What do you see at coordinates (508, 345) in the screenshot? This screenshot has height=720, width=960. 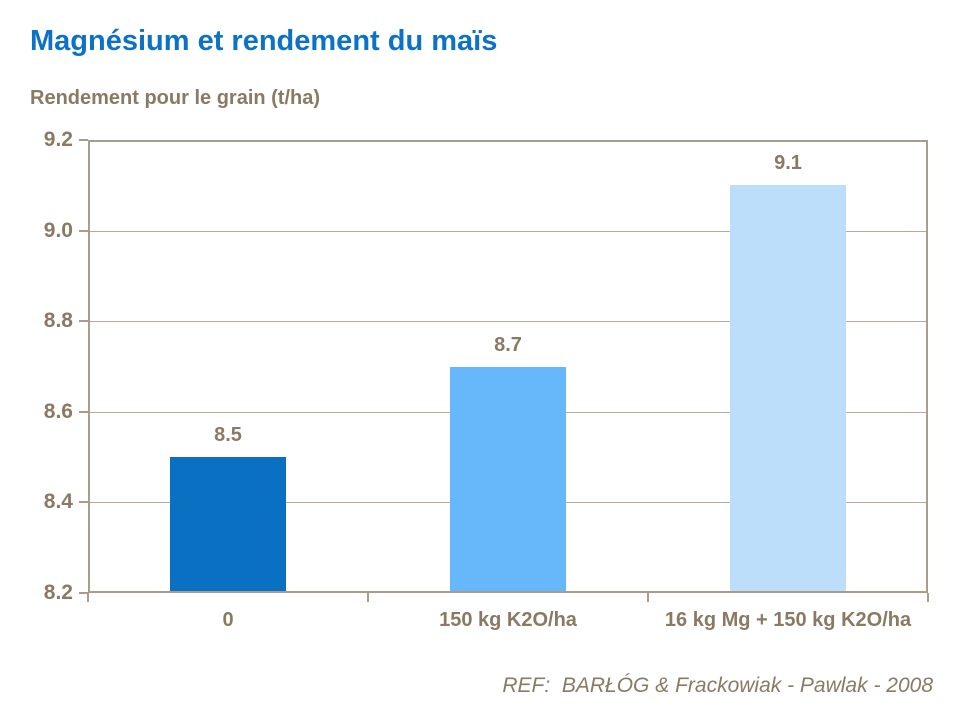 I see `bar-value-label: 8.7` at bounding box center [508, 345].